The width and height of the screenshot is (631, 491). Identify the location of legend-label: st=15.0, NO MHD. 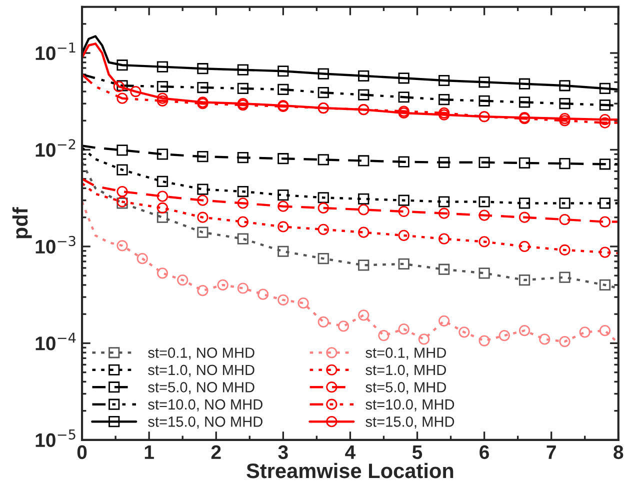
(205, 422).